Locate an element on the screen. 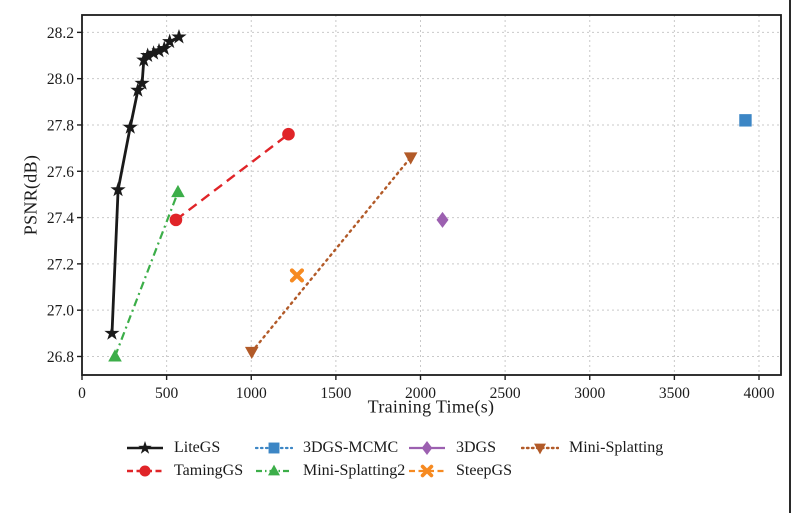 The image size is (800, 513). y-tick-label: 28.2 is located at coordinates (60, 33).